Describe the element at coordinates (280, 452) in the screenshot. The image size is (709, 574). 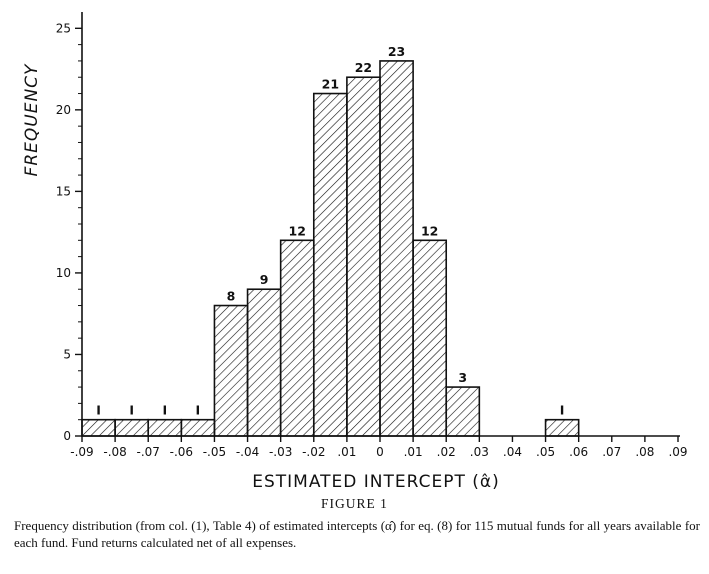
I see `x-tick-label: -.03` at that location.